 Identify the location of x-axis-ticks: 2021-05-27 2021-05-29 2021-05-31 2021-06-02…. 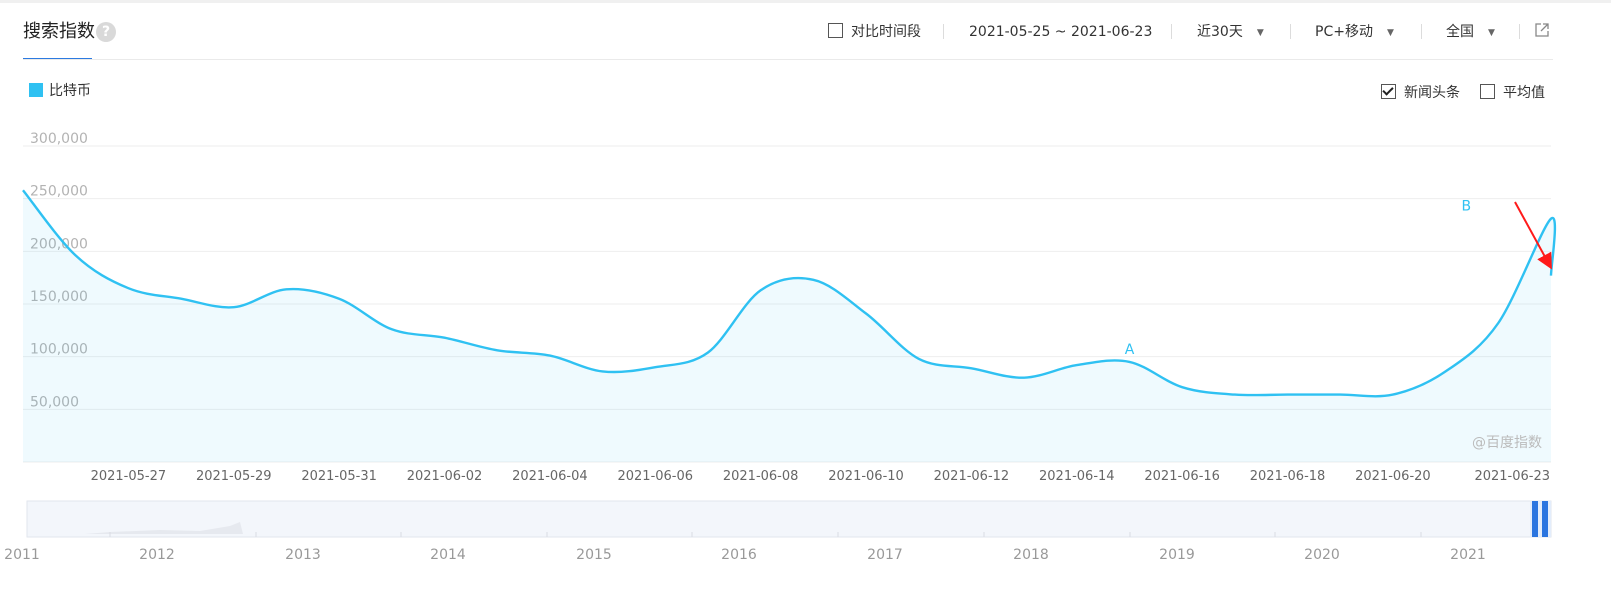
(820, 476).